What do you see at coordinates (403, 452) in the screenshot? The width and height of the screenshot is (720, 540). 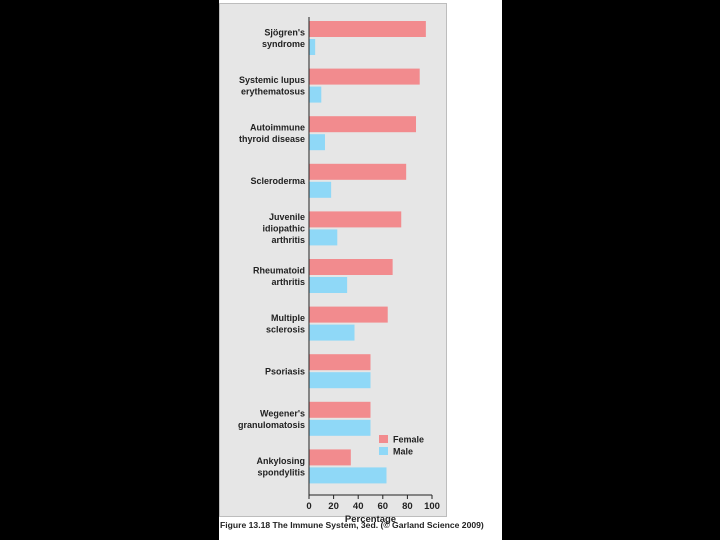 I see `legend-label-male: Male` at bounding box center [403, 452].